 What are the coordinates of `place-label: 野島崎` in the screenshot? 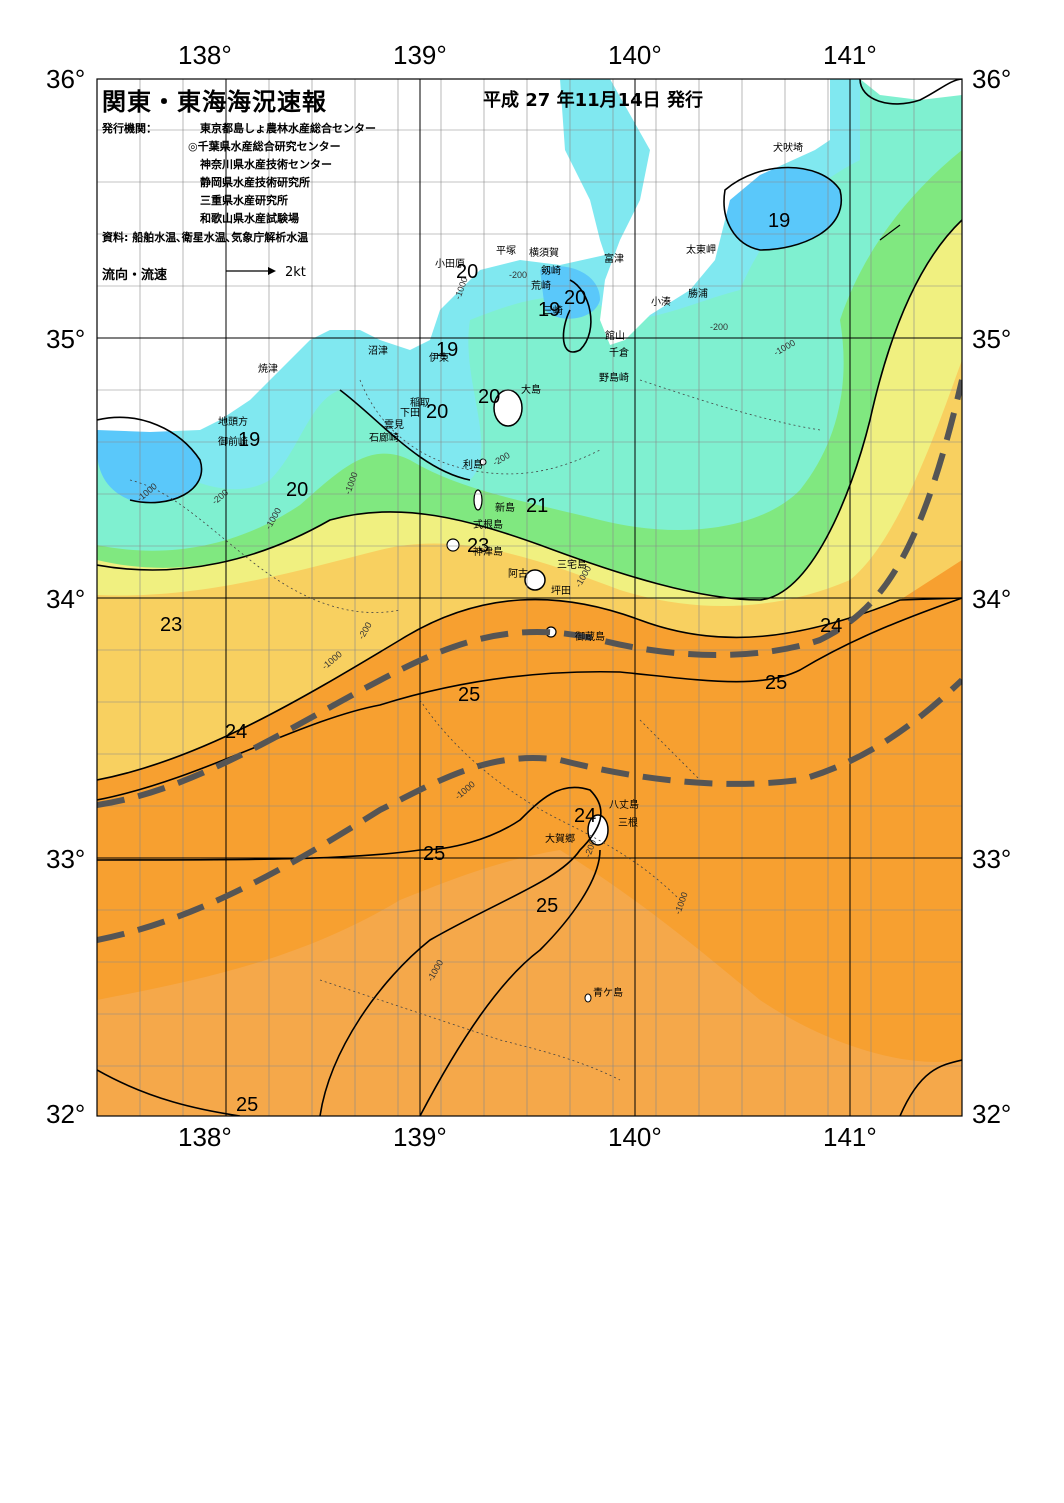 It's located at (614, 377).